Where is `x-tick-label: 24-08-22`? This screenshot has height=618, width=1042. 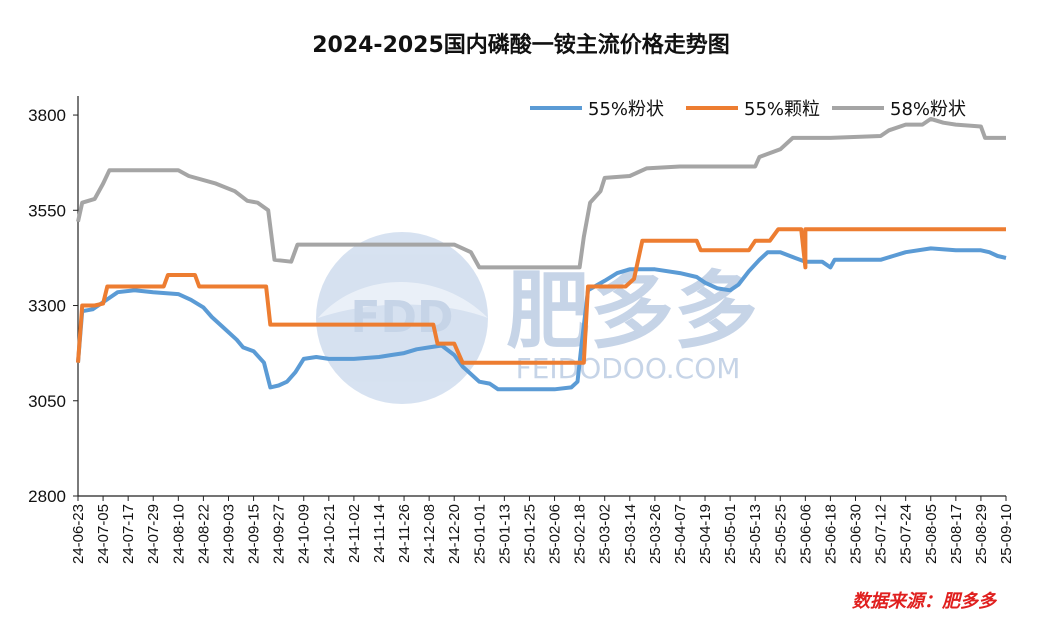 x-tick-label: 24-08-22 is located at coordinates (203, 534).